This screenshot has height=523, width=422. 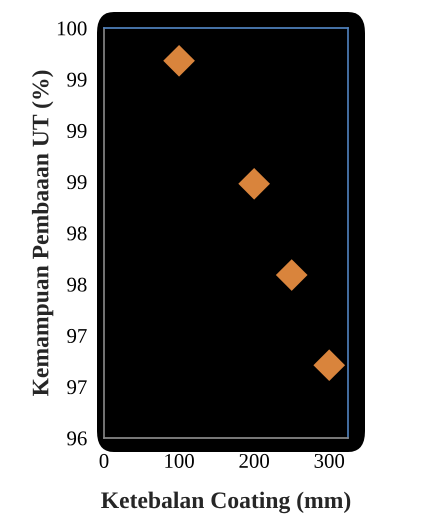 What do you see at coordinates (77, 438) in the screenshot?
I see `y-tick-label: 96` at bounding box center [77, 438].